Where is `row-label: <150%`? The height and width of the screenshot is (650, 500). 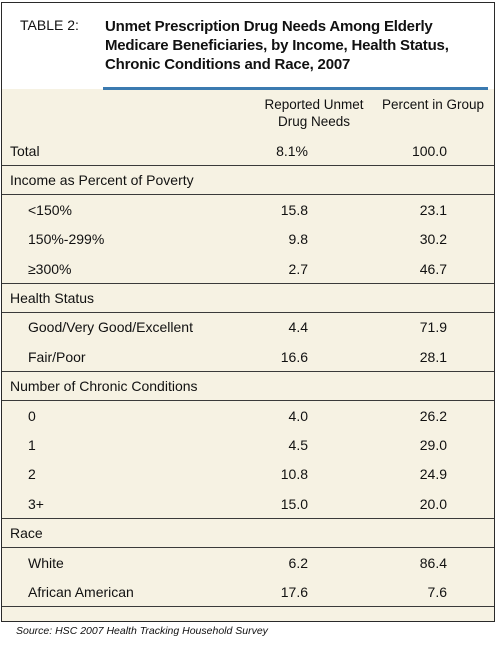 row-label: <150% is located at coordinates (50, 209).